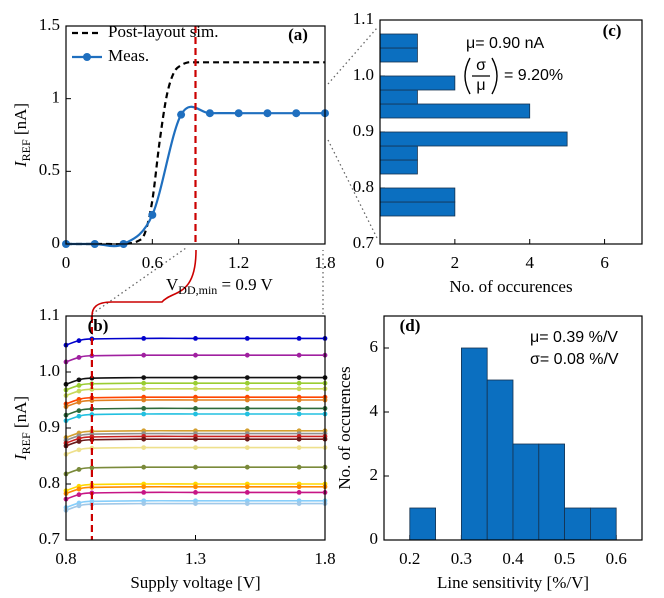 The width and height of the screenshot is (664, 598). Describe the element at coordinates (245, 284) in the screenshot. I see `vdd-min-annotation-rest: = 0.9 V` at that location.